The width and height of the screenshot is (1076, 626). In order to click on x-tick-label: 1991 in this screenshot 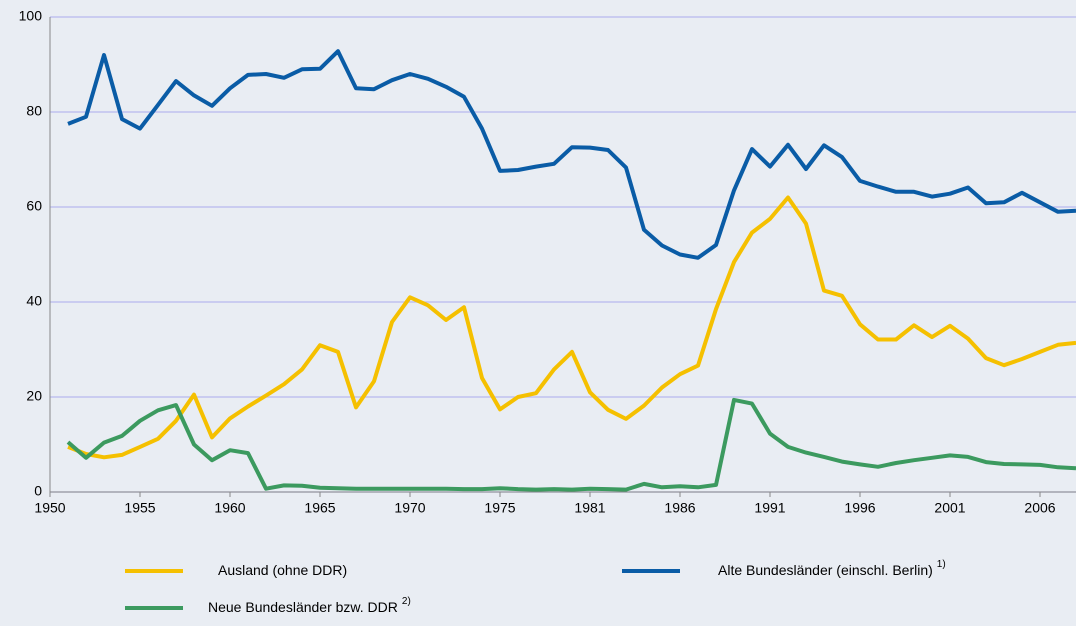, I will do `click(769, 508)`.